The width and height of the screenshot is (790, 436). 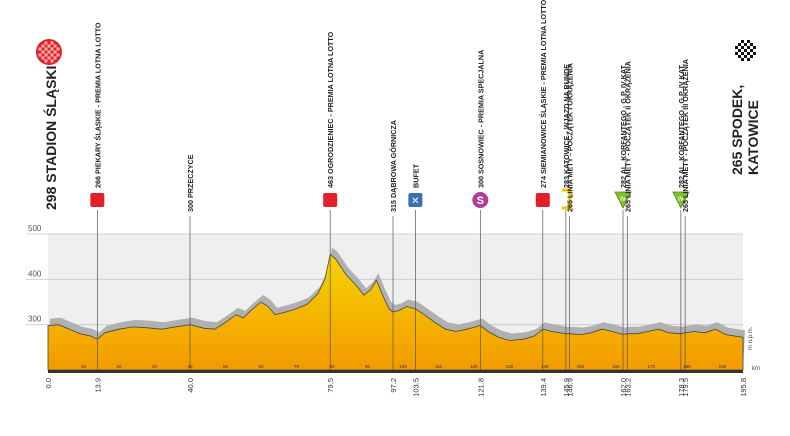 I want to click on x-minor-tick-label: 20, so click(x=119, y=366).